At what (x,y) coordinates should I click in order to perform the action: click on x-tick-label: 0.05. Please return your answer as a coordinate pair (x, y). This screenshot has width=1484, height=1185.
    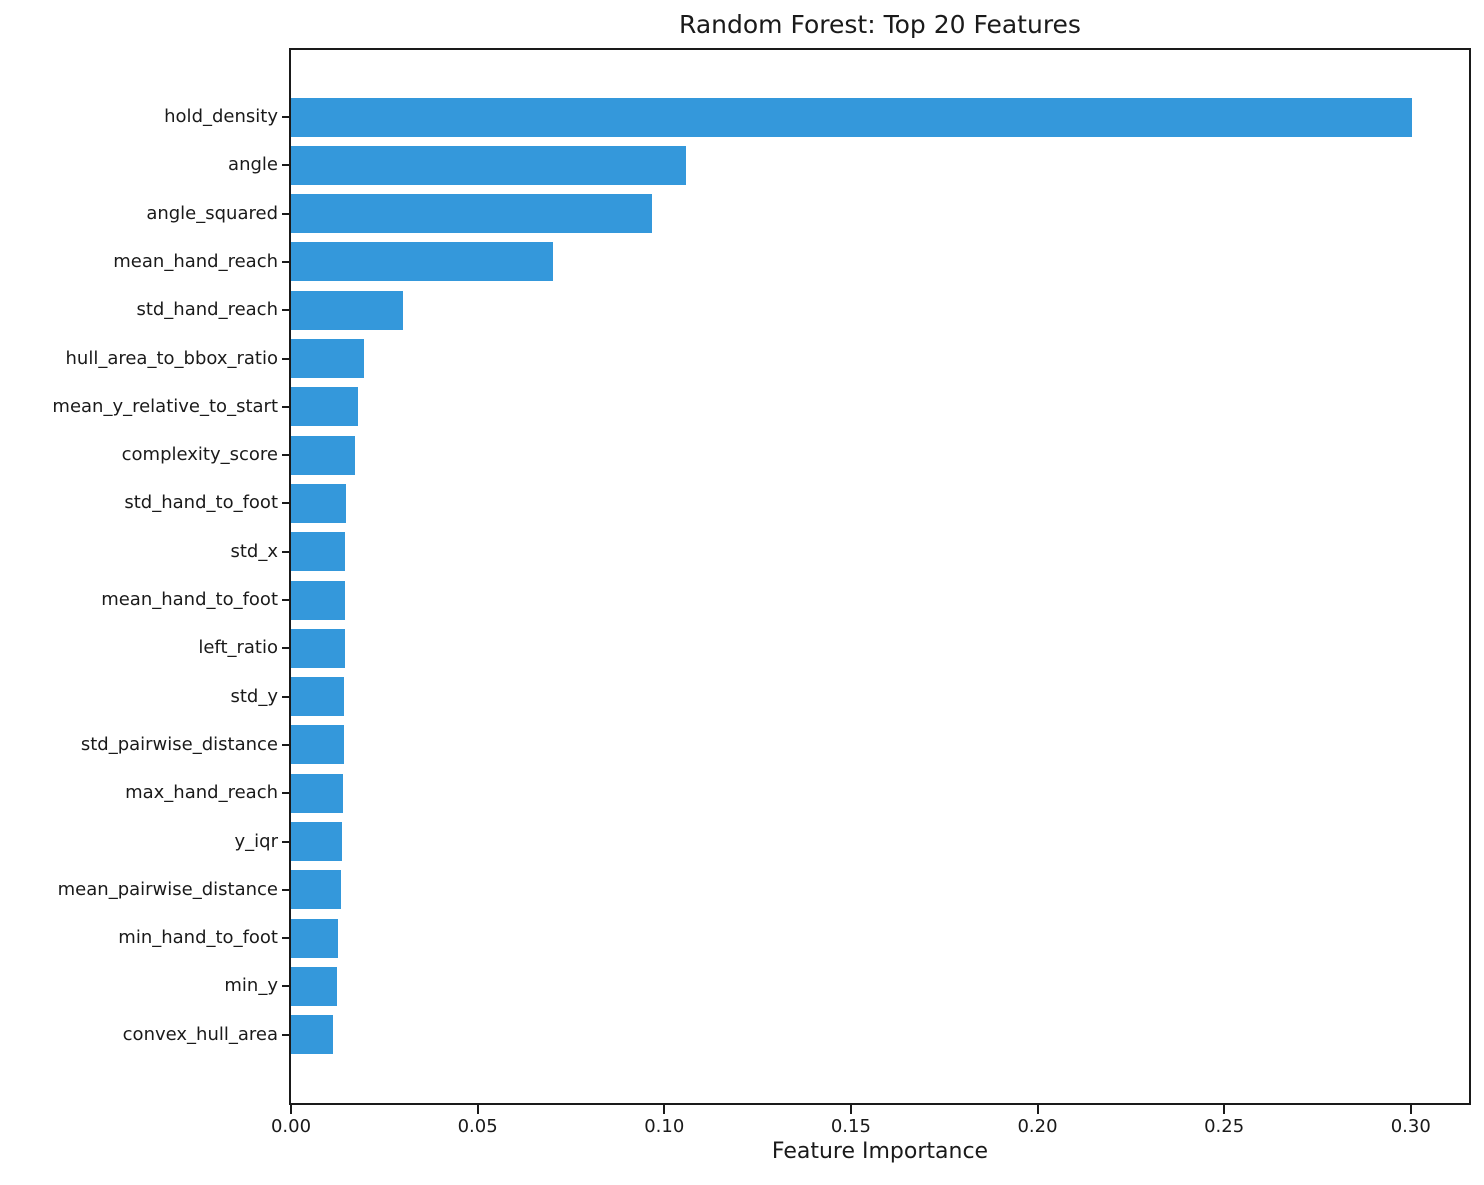
    Looking at the image, I should click on (477, 1126).